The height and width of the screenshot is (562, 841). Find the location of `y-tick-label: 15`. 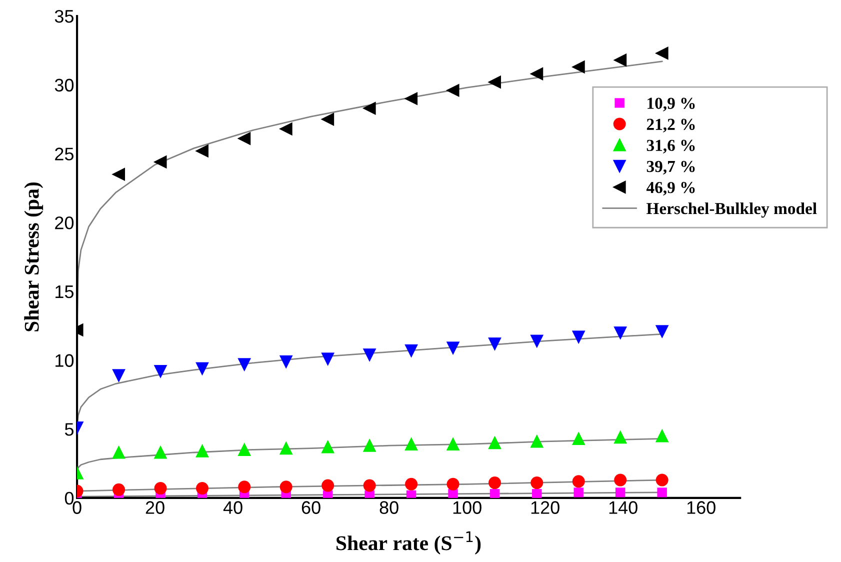

y-tick-label: 15 is located at coordinates (65, 292).